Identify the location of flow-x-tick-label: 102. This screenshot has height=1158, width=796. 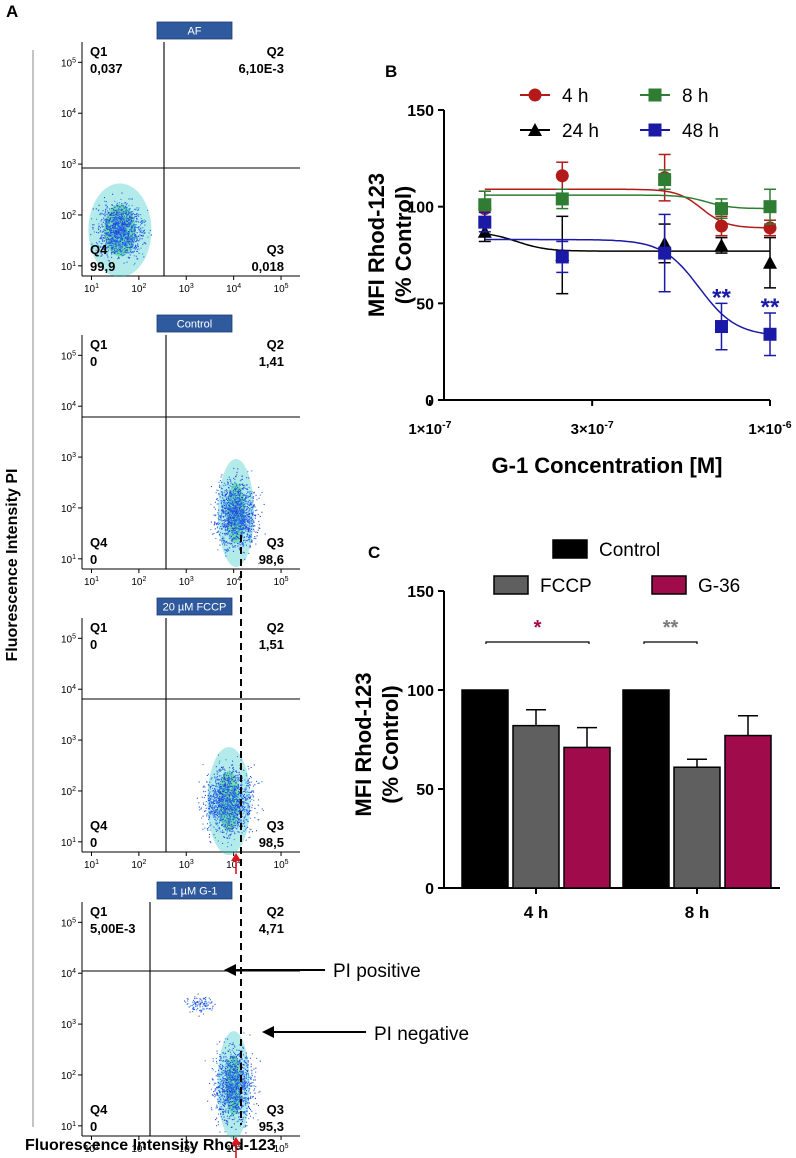
(138, 865).